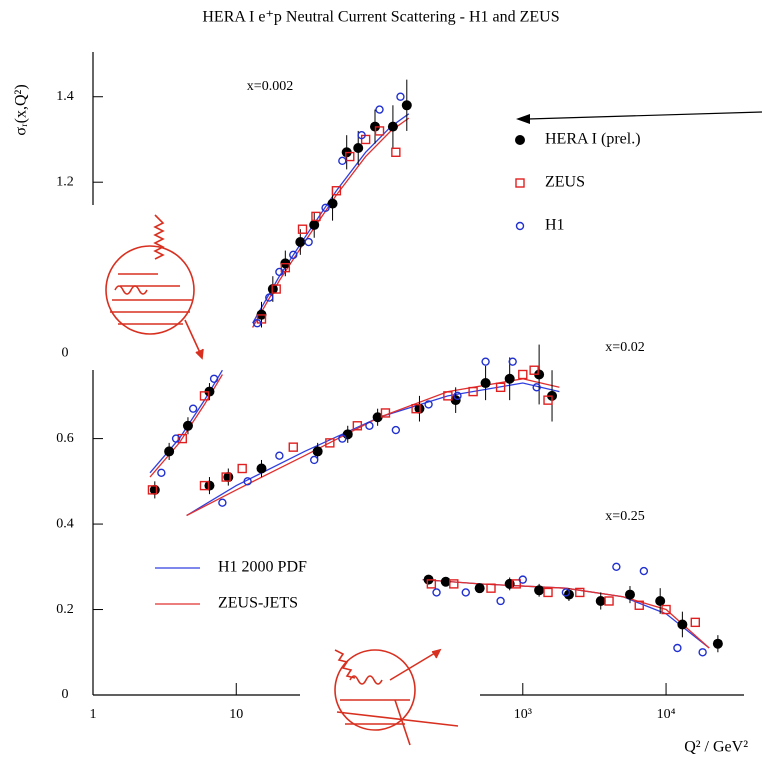 This screenshot has height=767, width=762. What do you see at coordinates (258, 603) in the screenshot?
I see `legend-label: ZEUS-JETS` at bounding box center [258, 603].